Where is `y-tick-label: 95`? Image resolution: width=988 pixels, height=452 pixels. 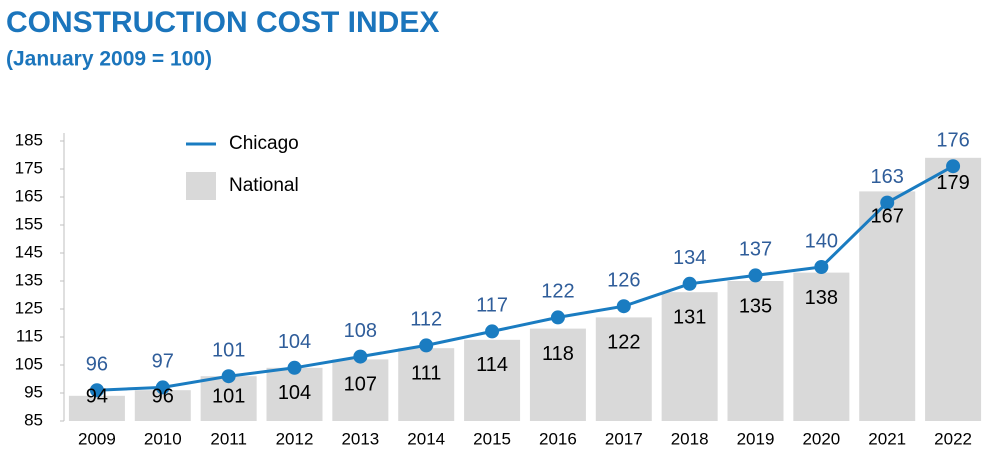
y-tick-label: 95 is located at coordinates (33, 391).